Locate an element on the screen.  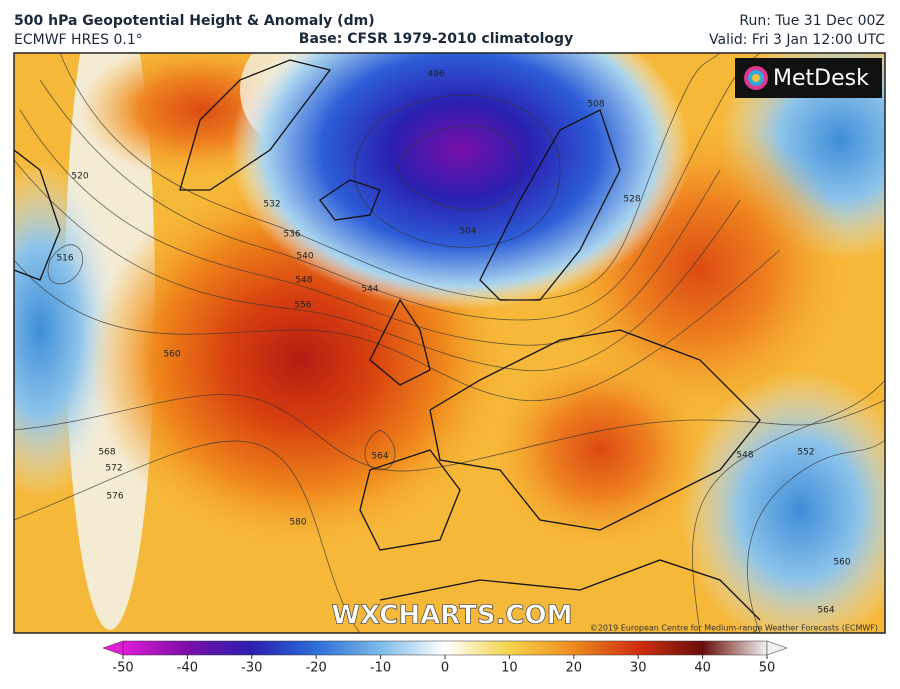
colorbar-tick-label: 30 is located at coordinates (638, 668).